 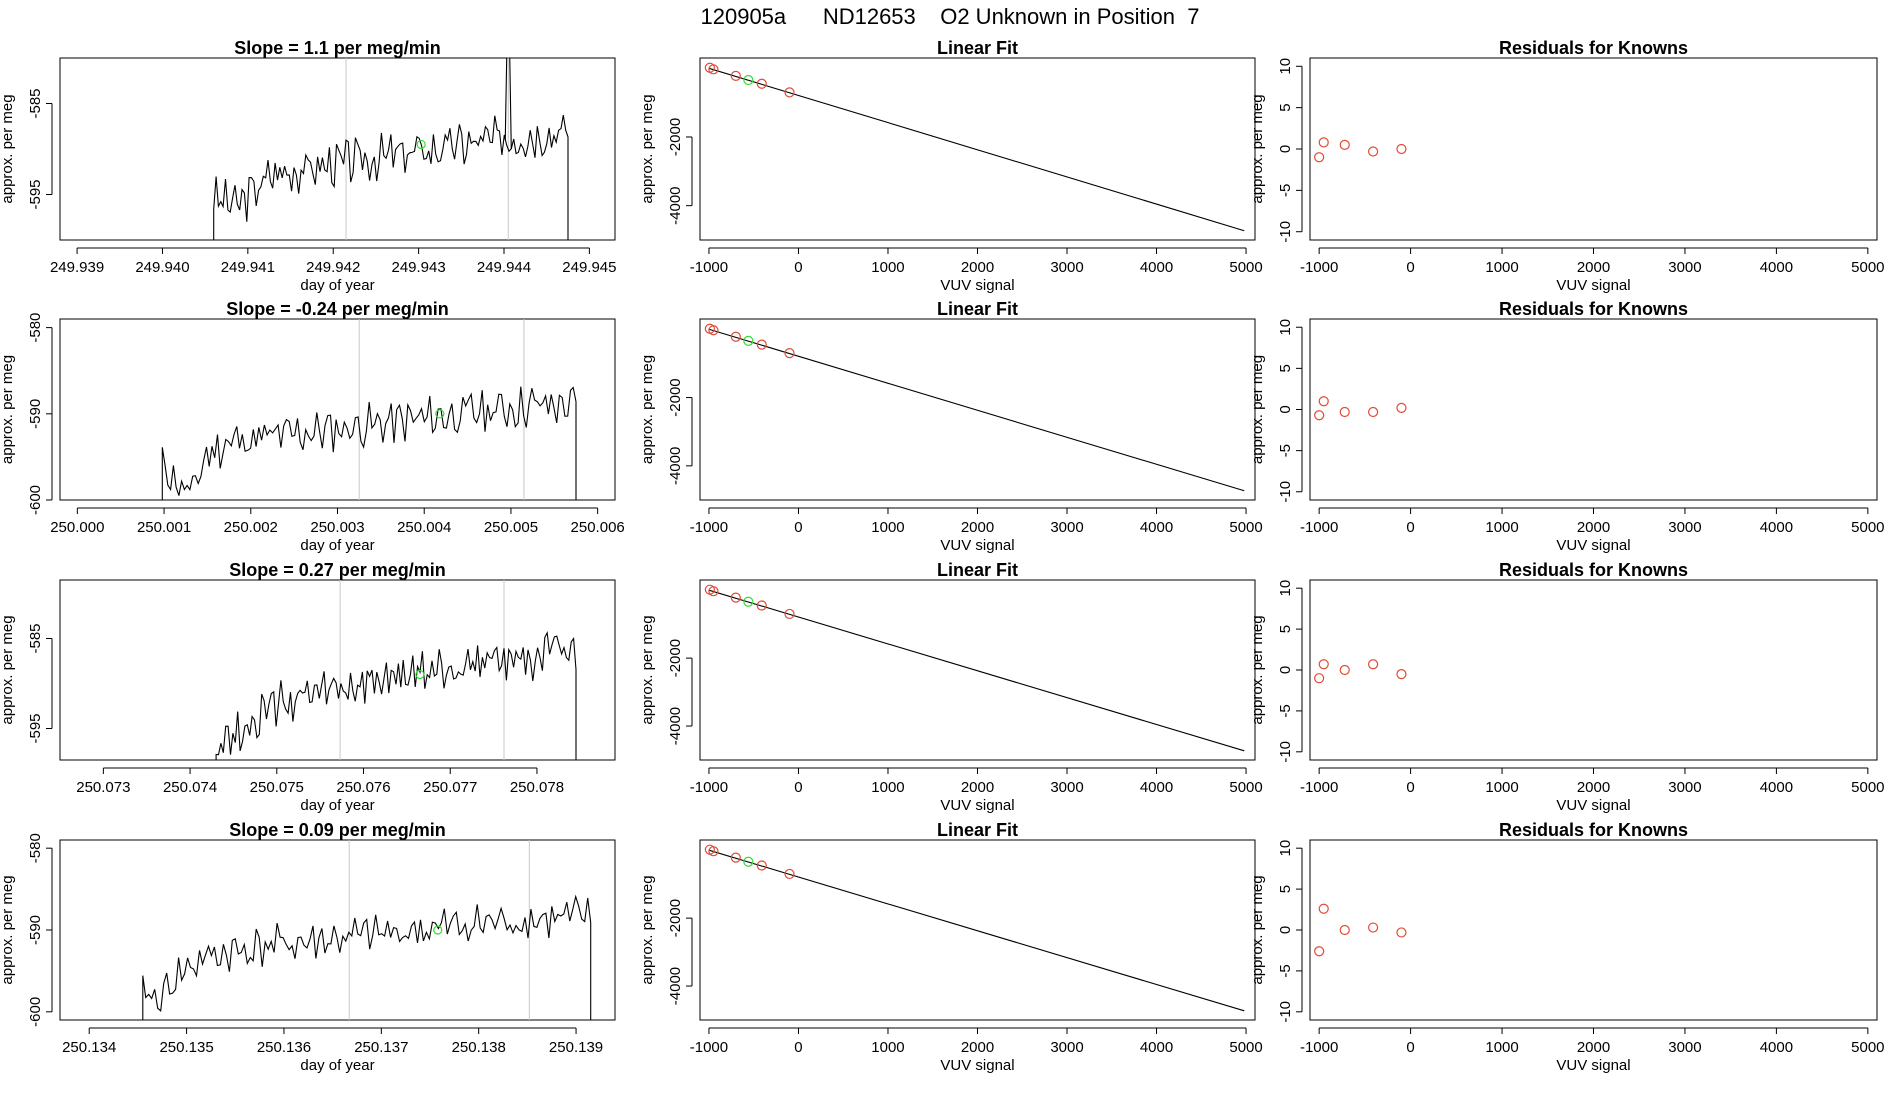 I want to click on y-tick-label: -4000, so click(x=675, y=726).